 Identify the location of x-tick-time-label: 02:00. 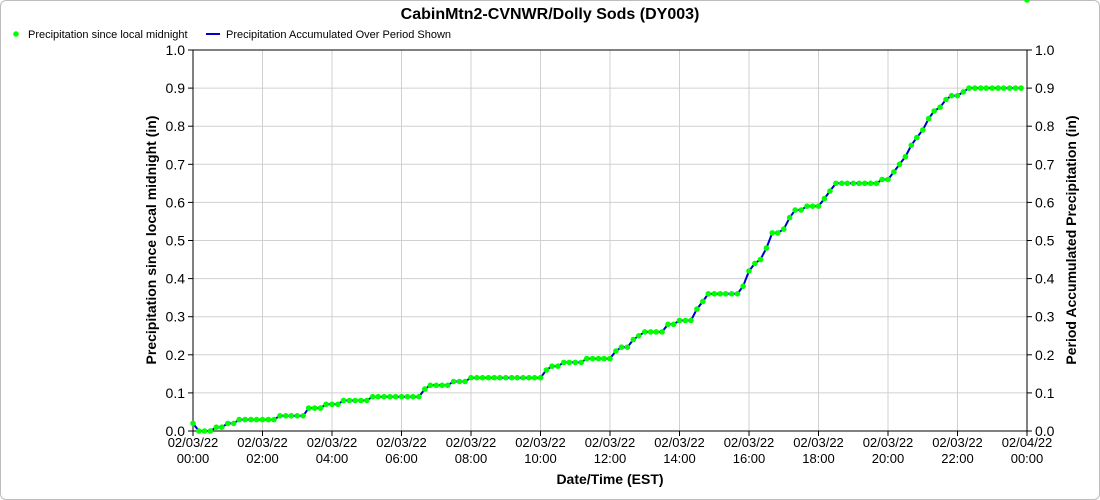
(262, 458).